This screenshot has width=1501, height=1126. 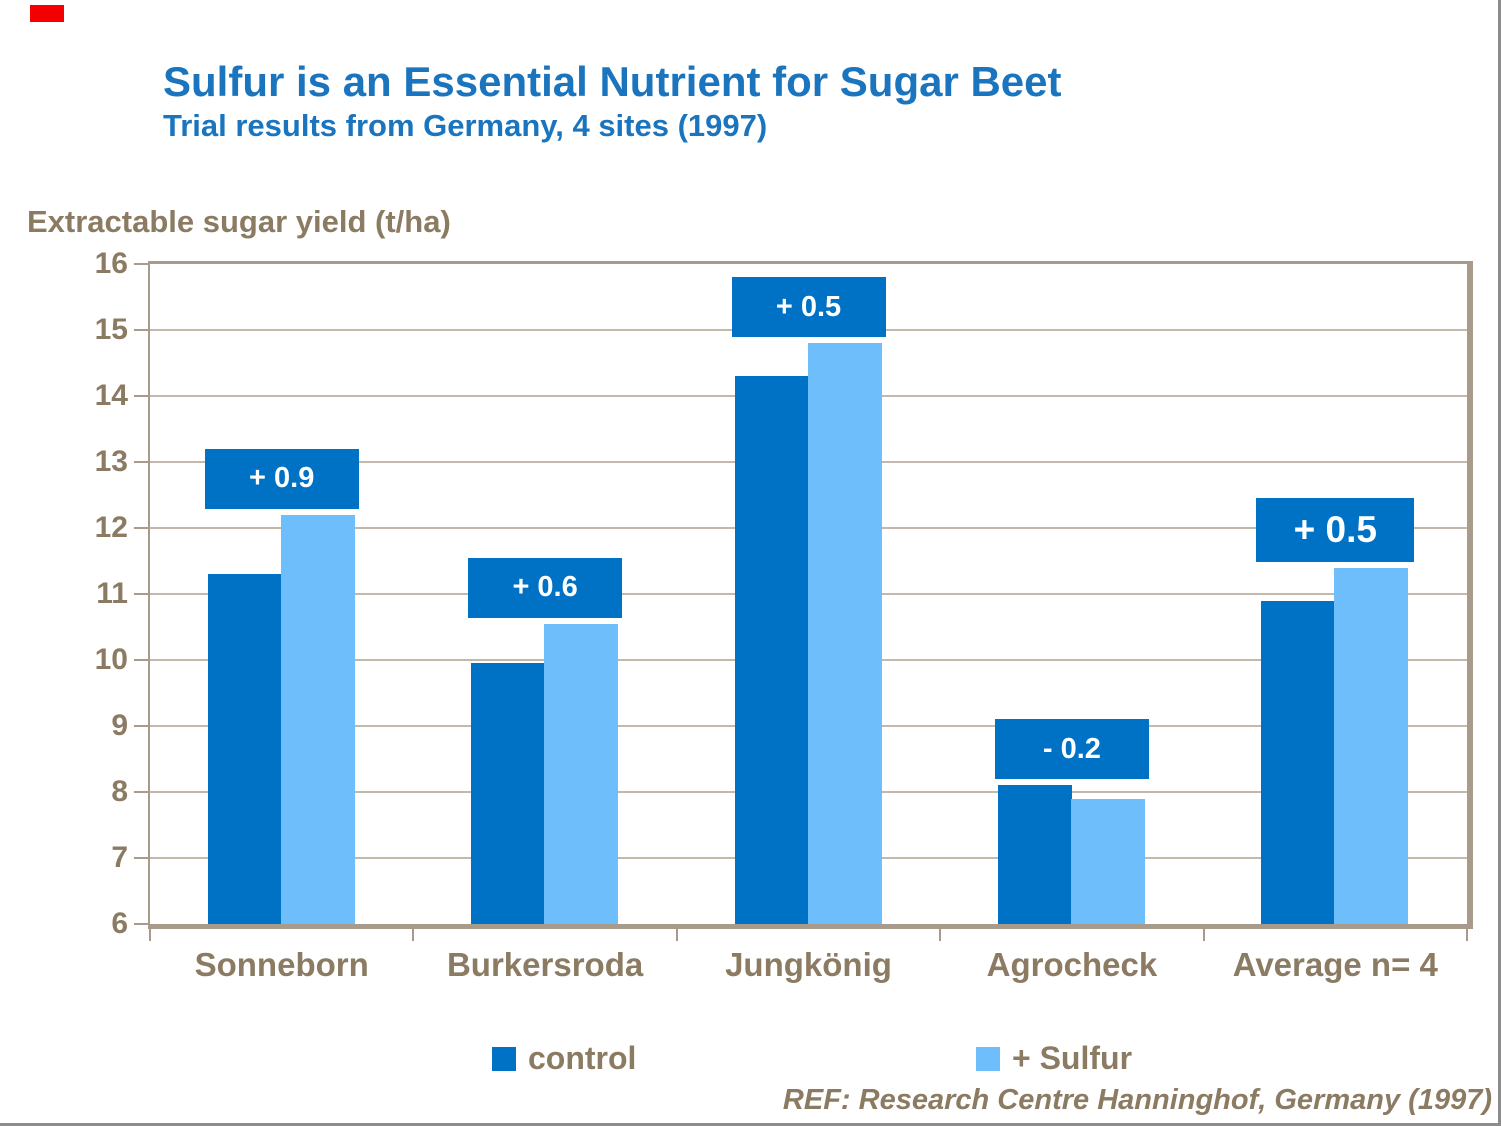 What do you see at coordinates (1072, 964) in the screenshot?
I see `x-category-label-agrocheck: Agrocheck` at bounding box center [1072, 964].